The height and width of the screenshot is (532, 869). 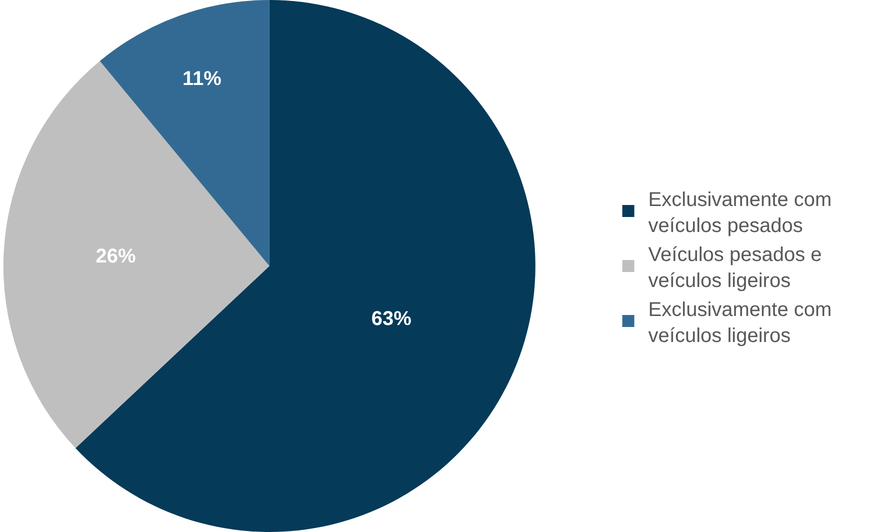 What do you see at coordinates (202, 79) in the screenshot?
I see `data-label: 11%` at bounding box center [202, 79].